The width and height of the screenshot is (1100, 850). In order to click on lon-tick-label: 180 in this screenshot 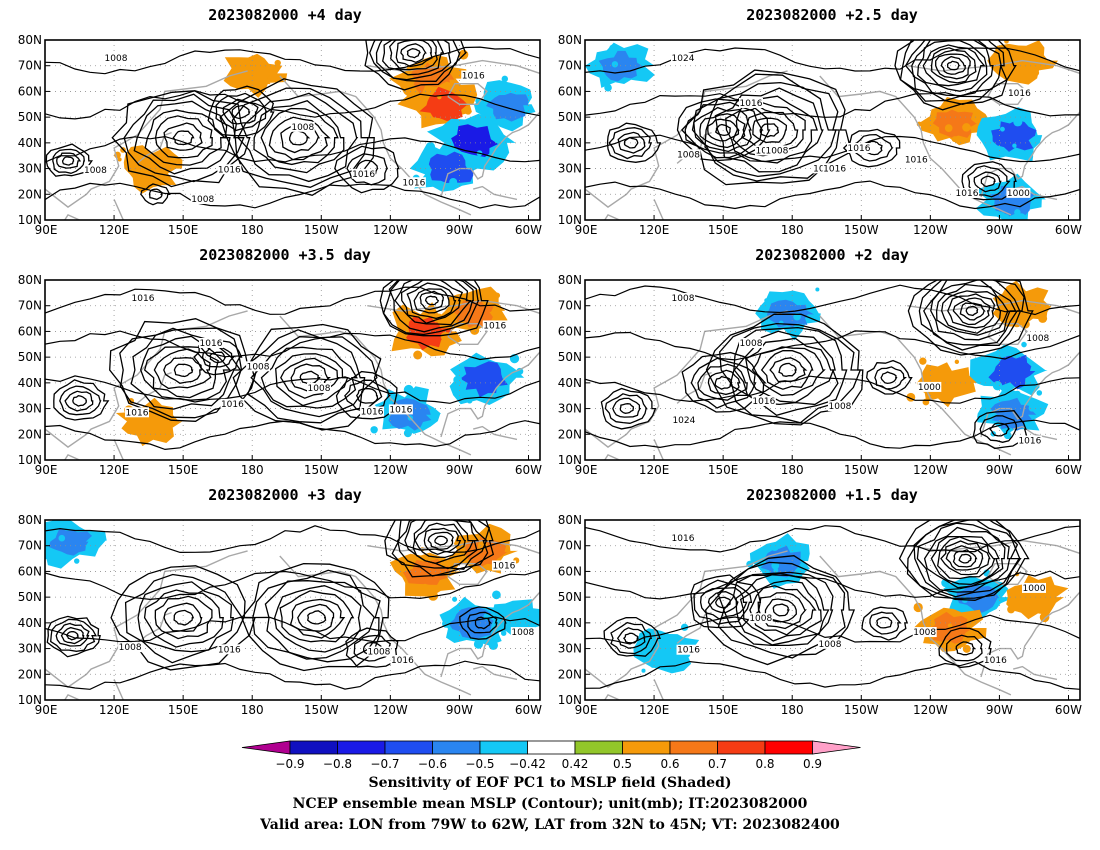, I will do `click(252, 710)`.